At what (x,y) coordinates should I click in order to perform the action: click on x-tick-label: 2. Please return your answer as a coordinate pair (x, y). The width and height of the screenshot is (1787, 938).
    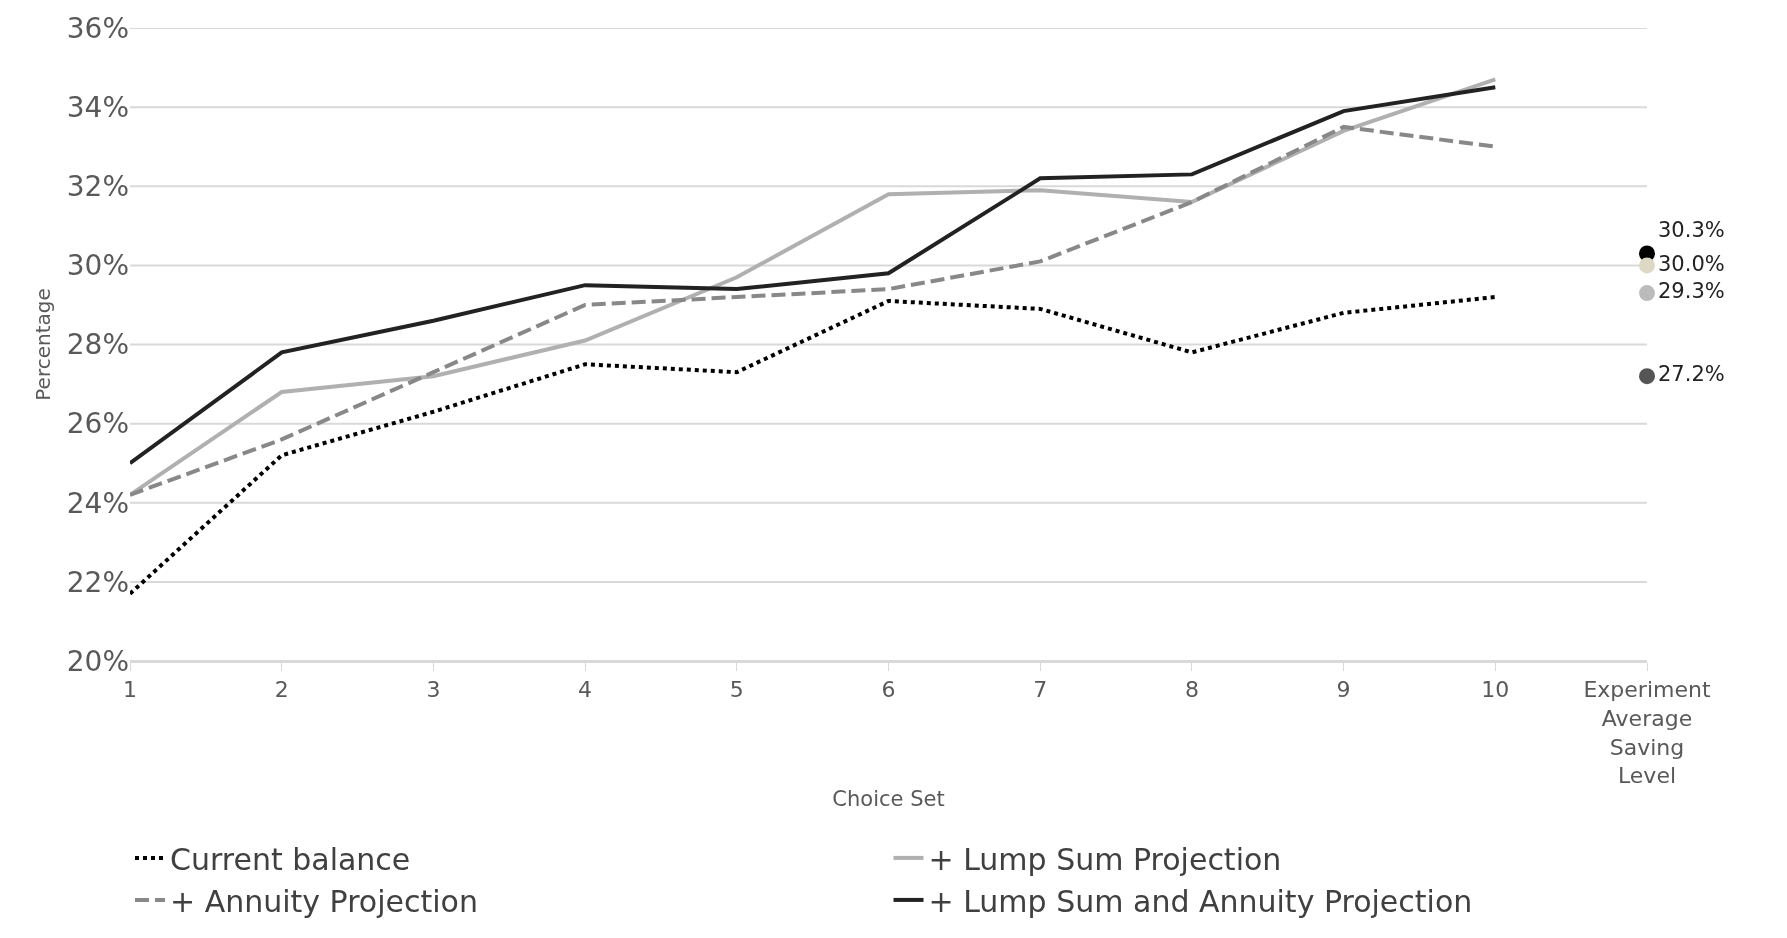
    Looking at the image, I should click on (281, 690).